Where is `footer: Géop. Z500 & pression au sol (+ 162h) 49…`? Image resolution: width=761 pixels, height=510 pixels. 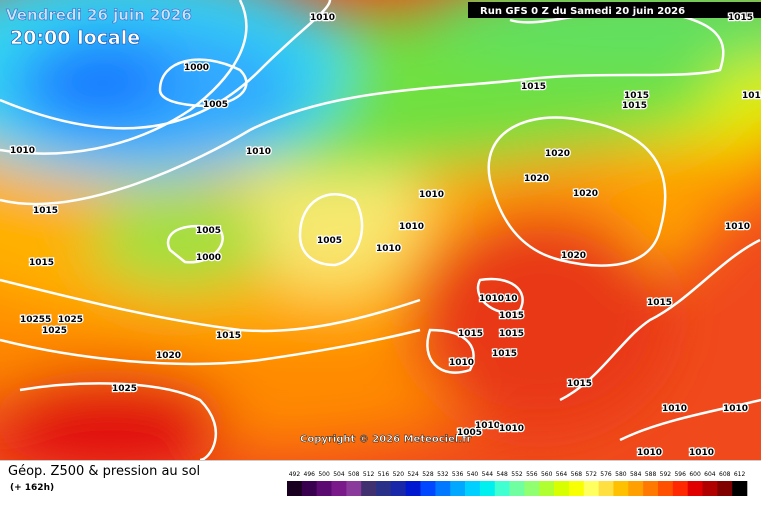
footer: Géop. Z500 & pression au sol (+ 162h) 49… is located at coordinates (380, 485).